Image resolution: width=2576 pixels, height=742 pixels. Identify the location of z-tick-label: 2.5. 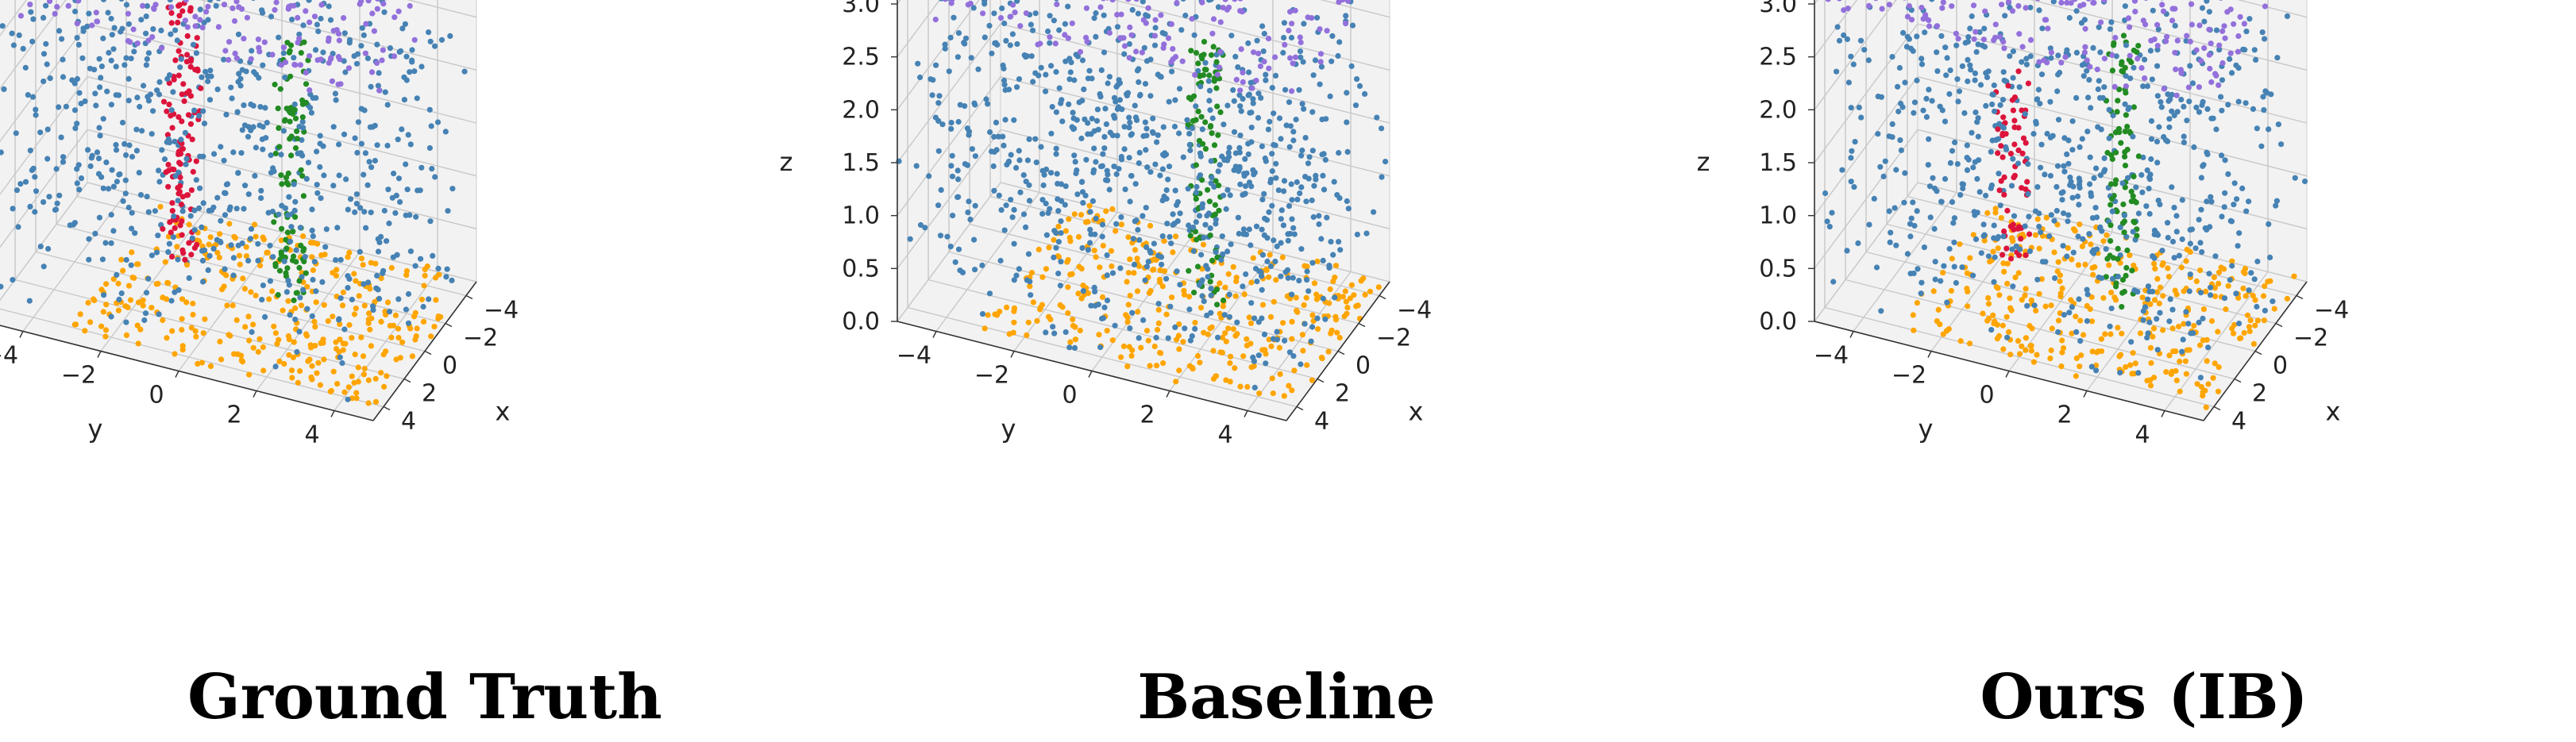
(1778, 57).